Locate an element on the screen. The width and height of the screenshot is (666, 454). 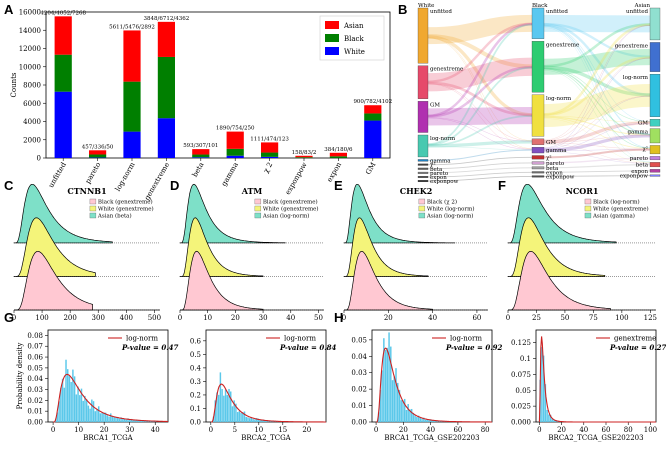
y-tick-label: 0.000 is located at coordinates (521, 423).